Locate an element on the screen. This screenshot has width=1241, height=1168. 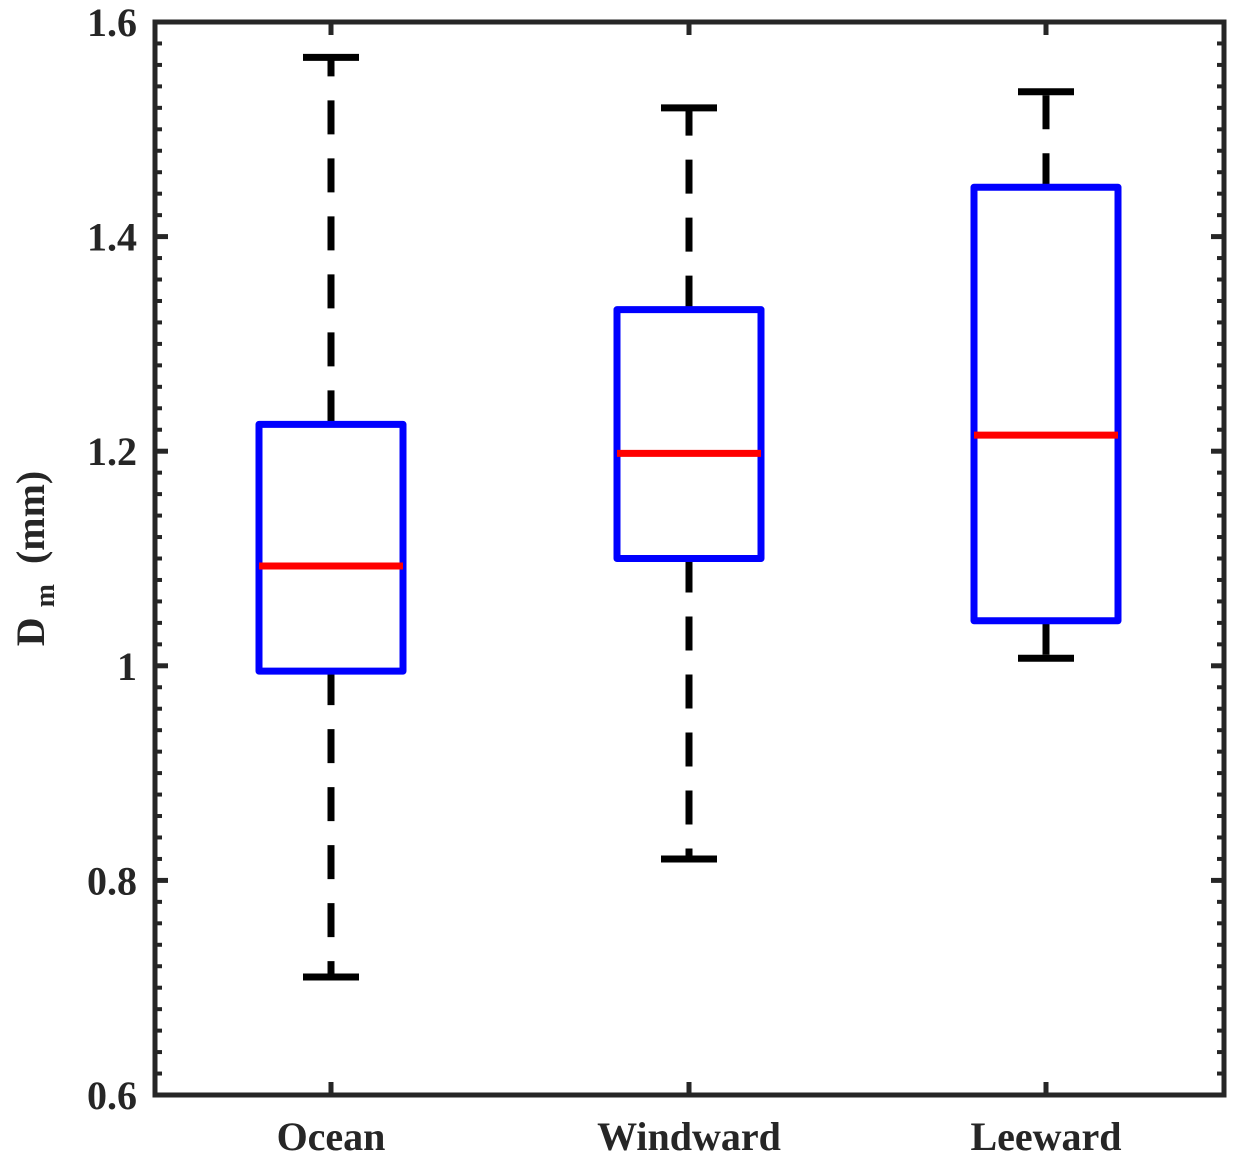
y-tick-label: 1.2 is located at coordinates (112, 451).